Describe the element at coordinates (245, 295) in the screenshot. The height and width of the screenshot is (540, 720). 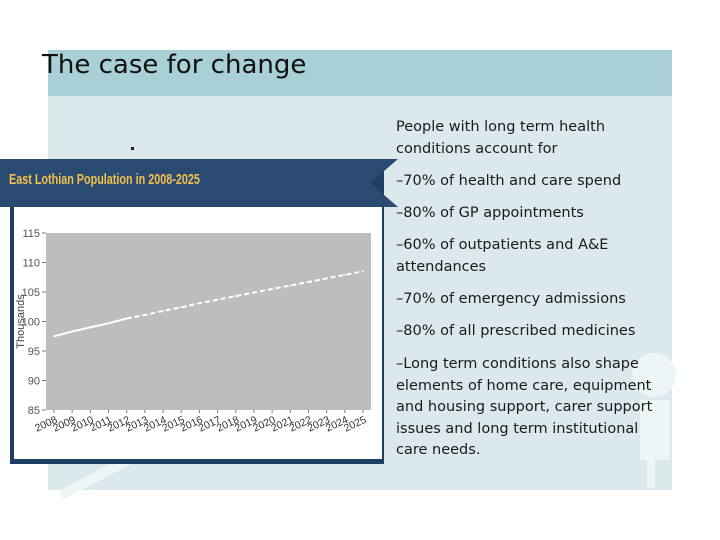
I see `series-line-dashed` at that location.